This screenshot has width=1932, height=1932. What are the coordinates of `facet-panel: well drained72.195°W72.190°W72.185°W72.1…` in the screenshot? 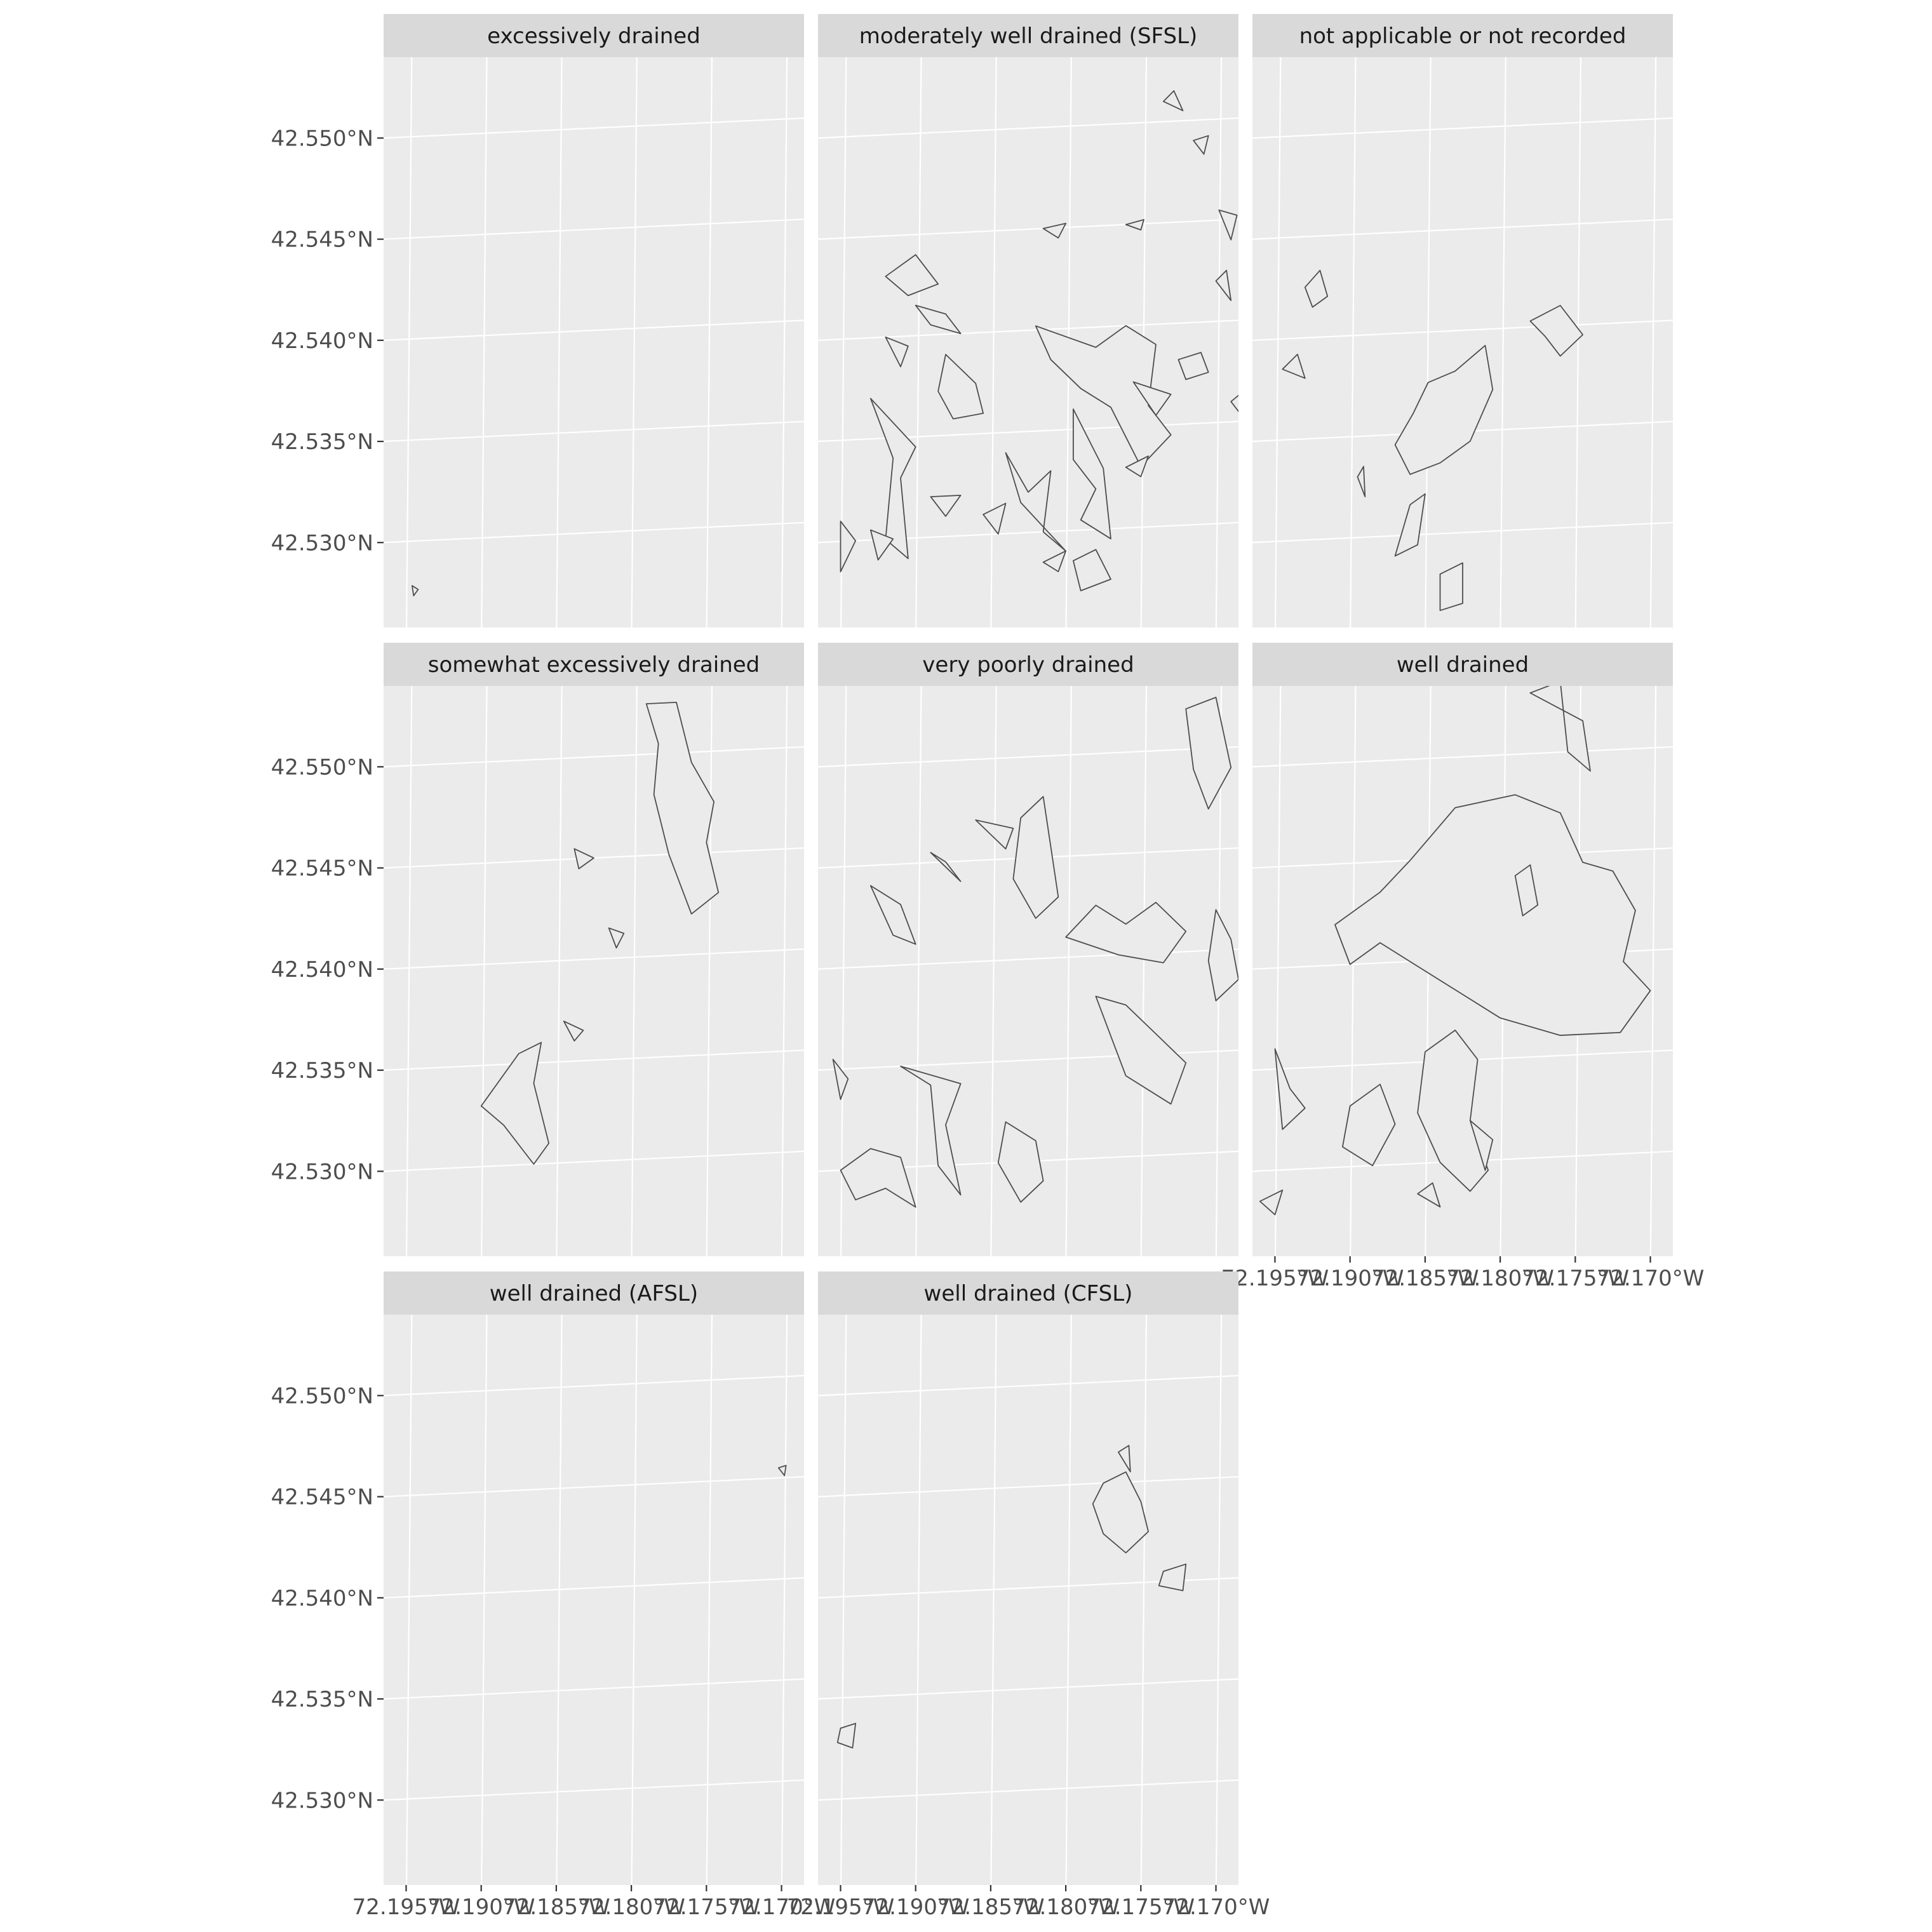 It's located at (1463, 967).